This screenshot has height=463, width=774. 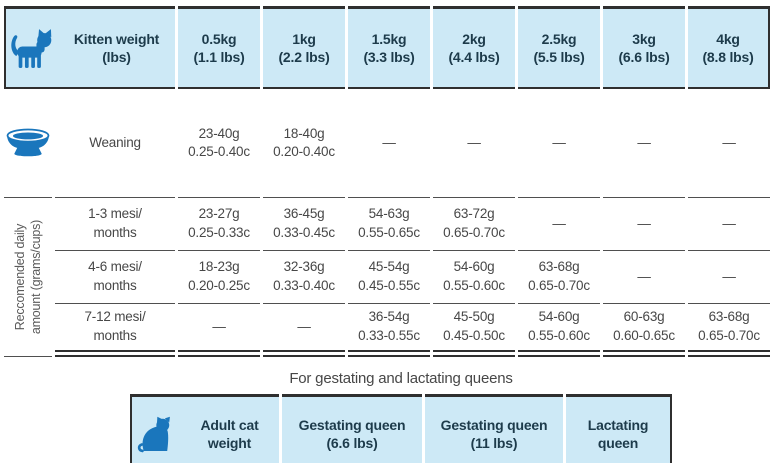 I want to click on column-header-gestating-6-6: Gestating queen (6.6 lbs), so click(x=352, y=428).